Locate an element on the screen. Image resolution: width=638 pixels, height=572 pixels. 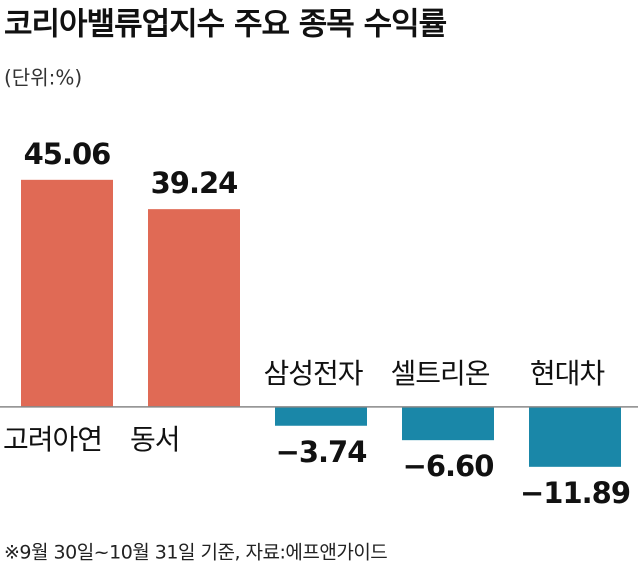
category-label: 삼성전자 is located at coordinates (312, 373).